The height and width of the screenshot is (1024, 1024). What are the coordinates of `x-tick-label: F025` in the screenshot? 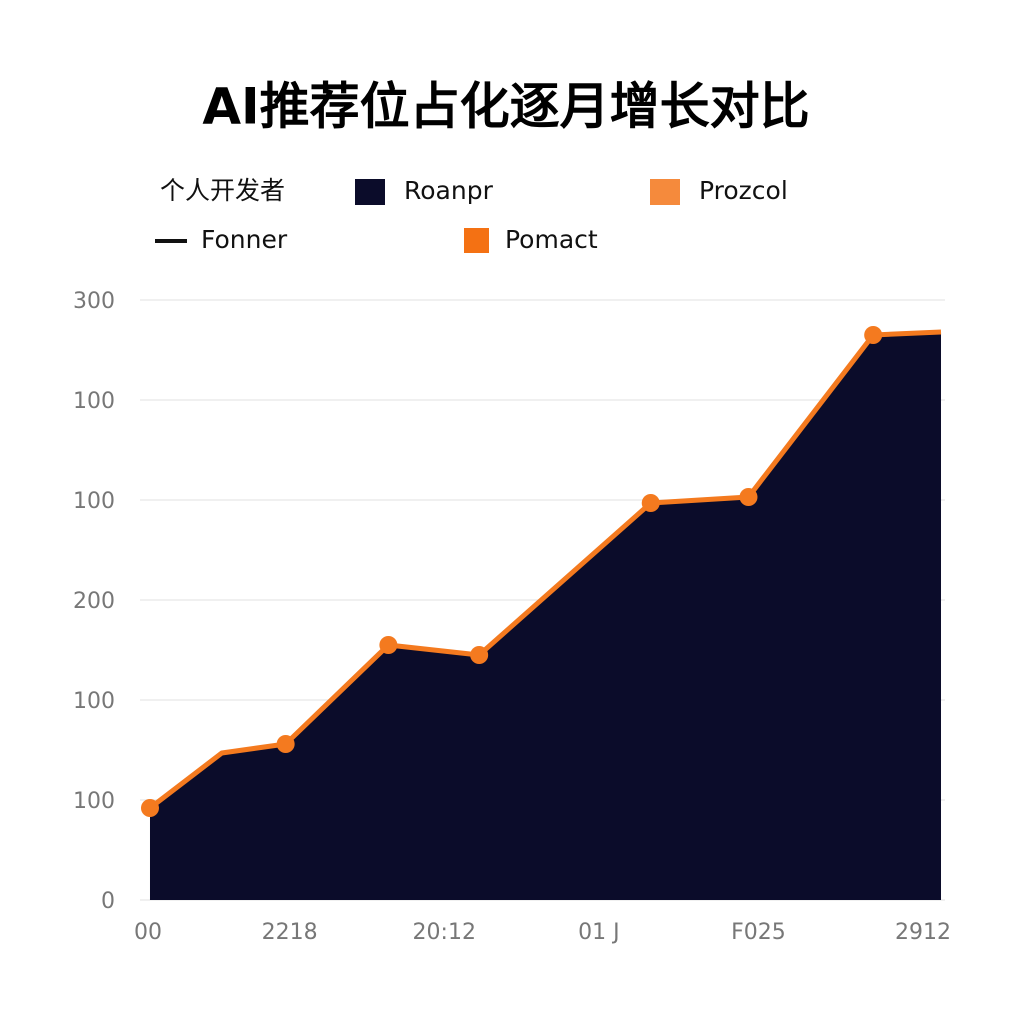 It's located at (758, 932).